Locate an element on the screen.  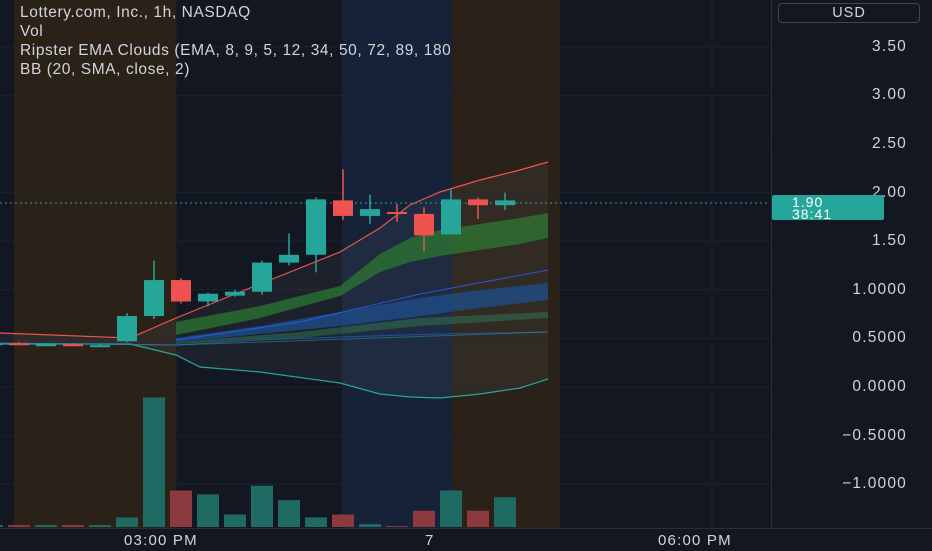
time-axis: 3 03:00 PM 7 06:00 PM is located at coordinates (466, 539).